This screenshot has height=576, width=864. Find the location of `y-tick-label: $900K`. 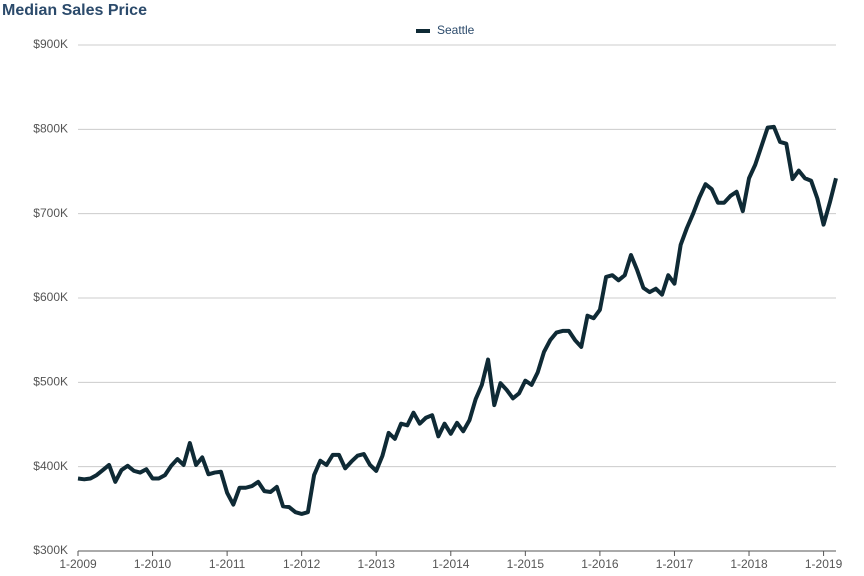

y-tick-label: $900K is located at coordinates (50, 44).